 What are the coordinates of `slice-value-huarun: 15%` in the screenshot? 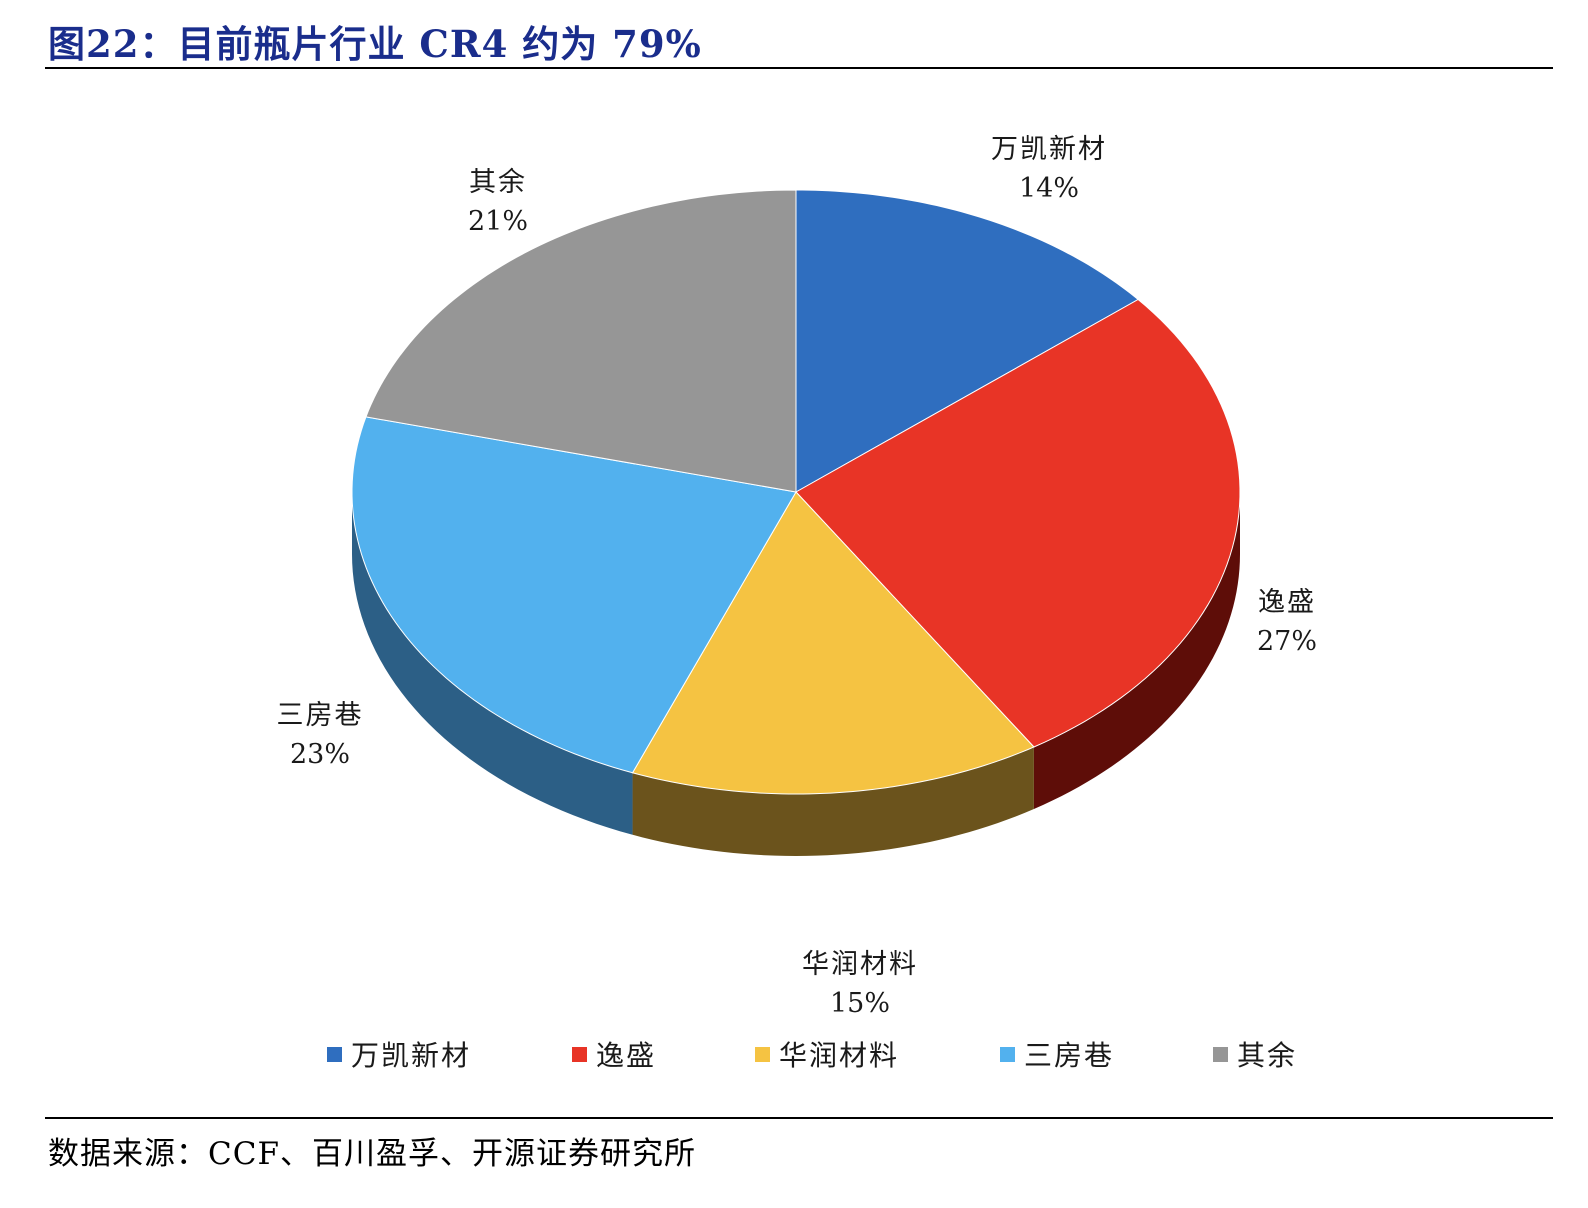 It's located at (860, 1003).